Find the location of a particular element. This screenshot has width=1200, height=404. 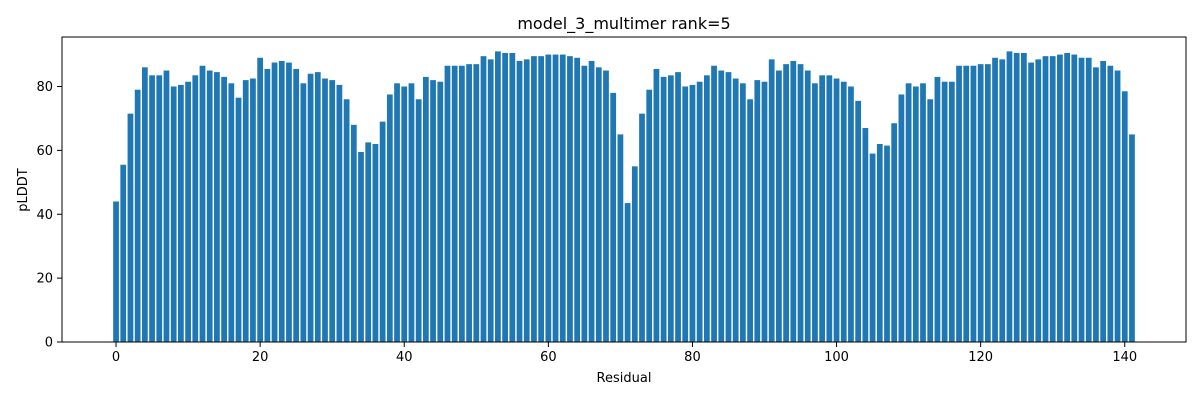

y-axis-ticks: 0 20 40 60 80 is located at coordinates (49, 215).